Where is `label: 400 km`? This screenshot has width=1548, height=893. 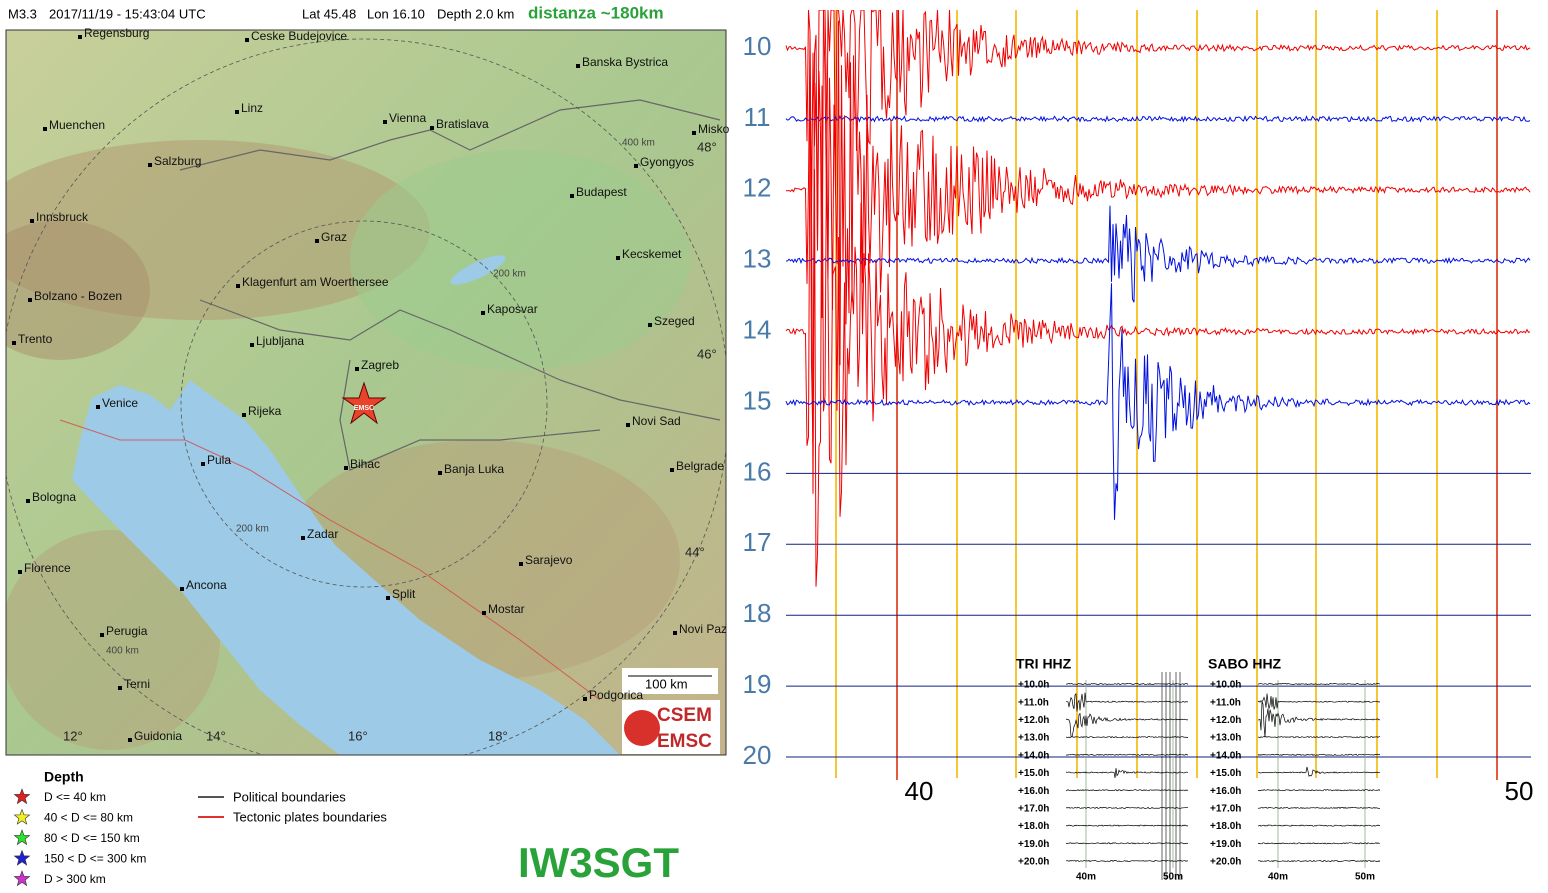
label: 400 km is located at coordinates (122, 651).